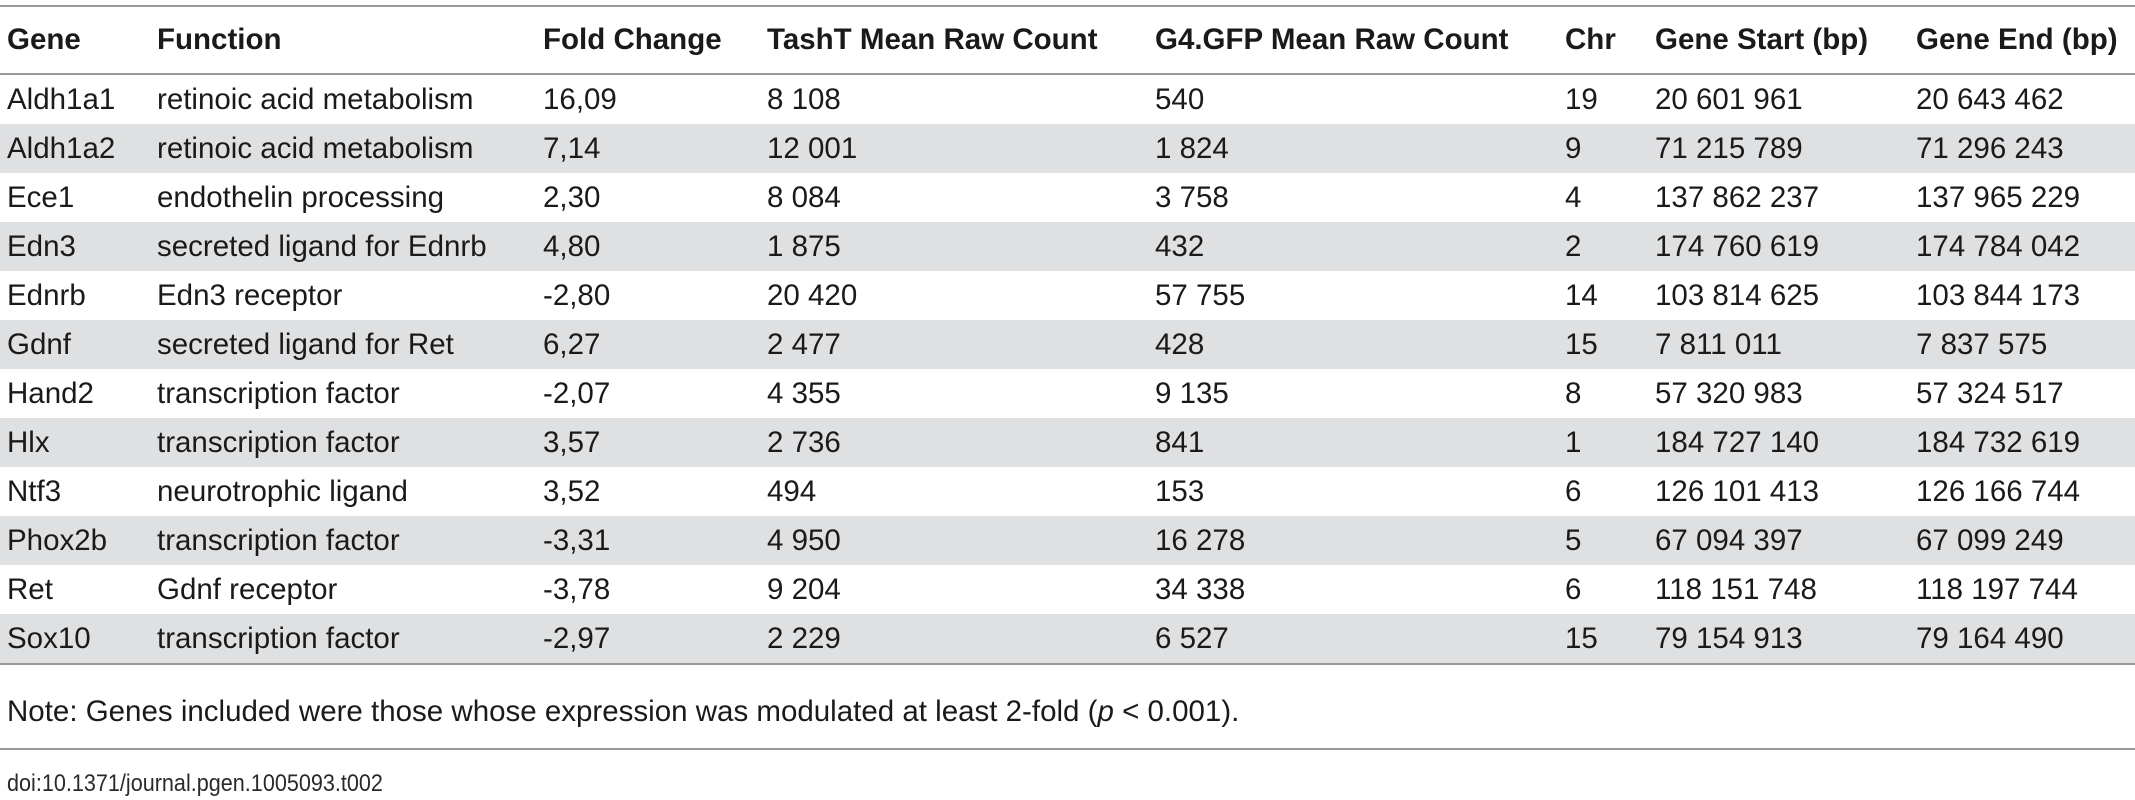 The width and height of the screenshot is (2135, 800). Describe the element at coordinates (343, 344) in the screenshot. I see `cell-function: secreted ligand for Ret` at that location.